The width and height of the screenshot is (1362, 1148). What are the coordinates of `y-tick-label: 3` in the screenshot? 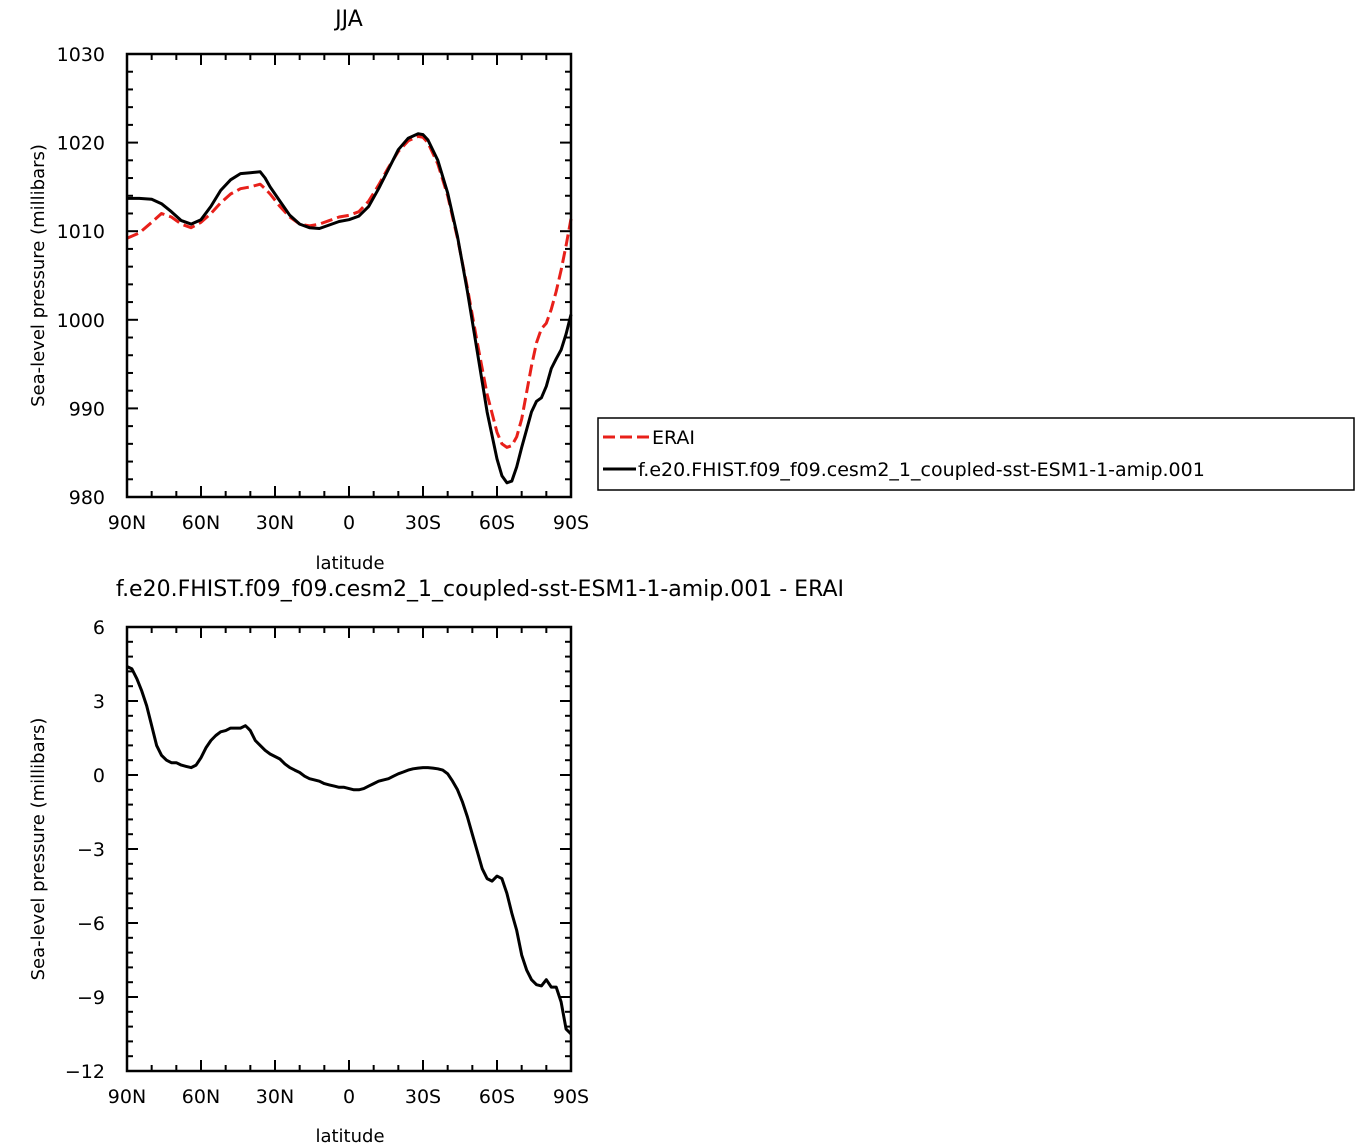 It's located at (99, 702).